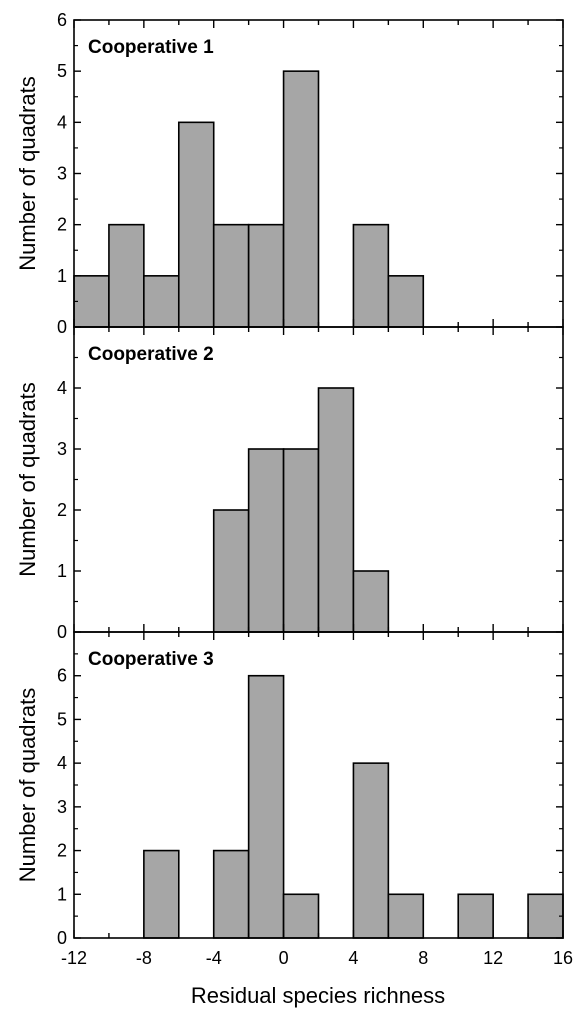 This screenshot has height=1012, width=583. What do you see at coordinates (144, 958) in the screenshot?
I see `x-tick-label: -8` at bounding box center [144, 958].